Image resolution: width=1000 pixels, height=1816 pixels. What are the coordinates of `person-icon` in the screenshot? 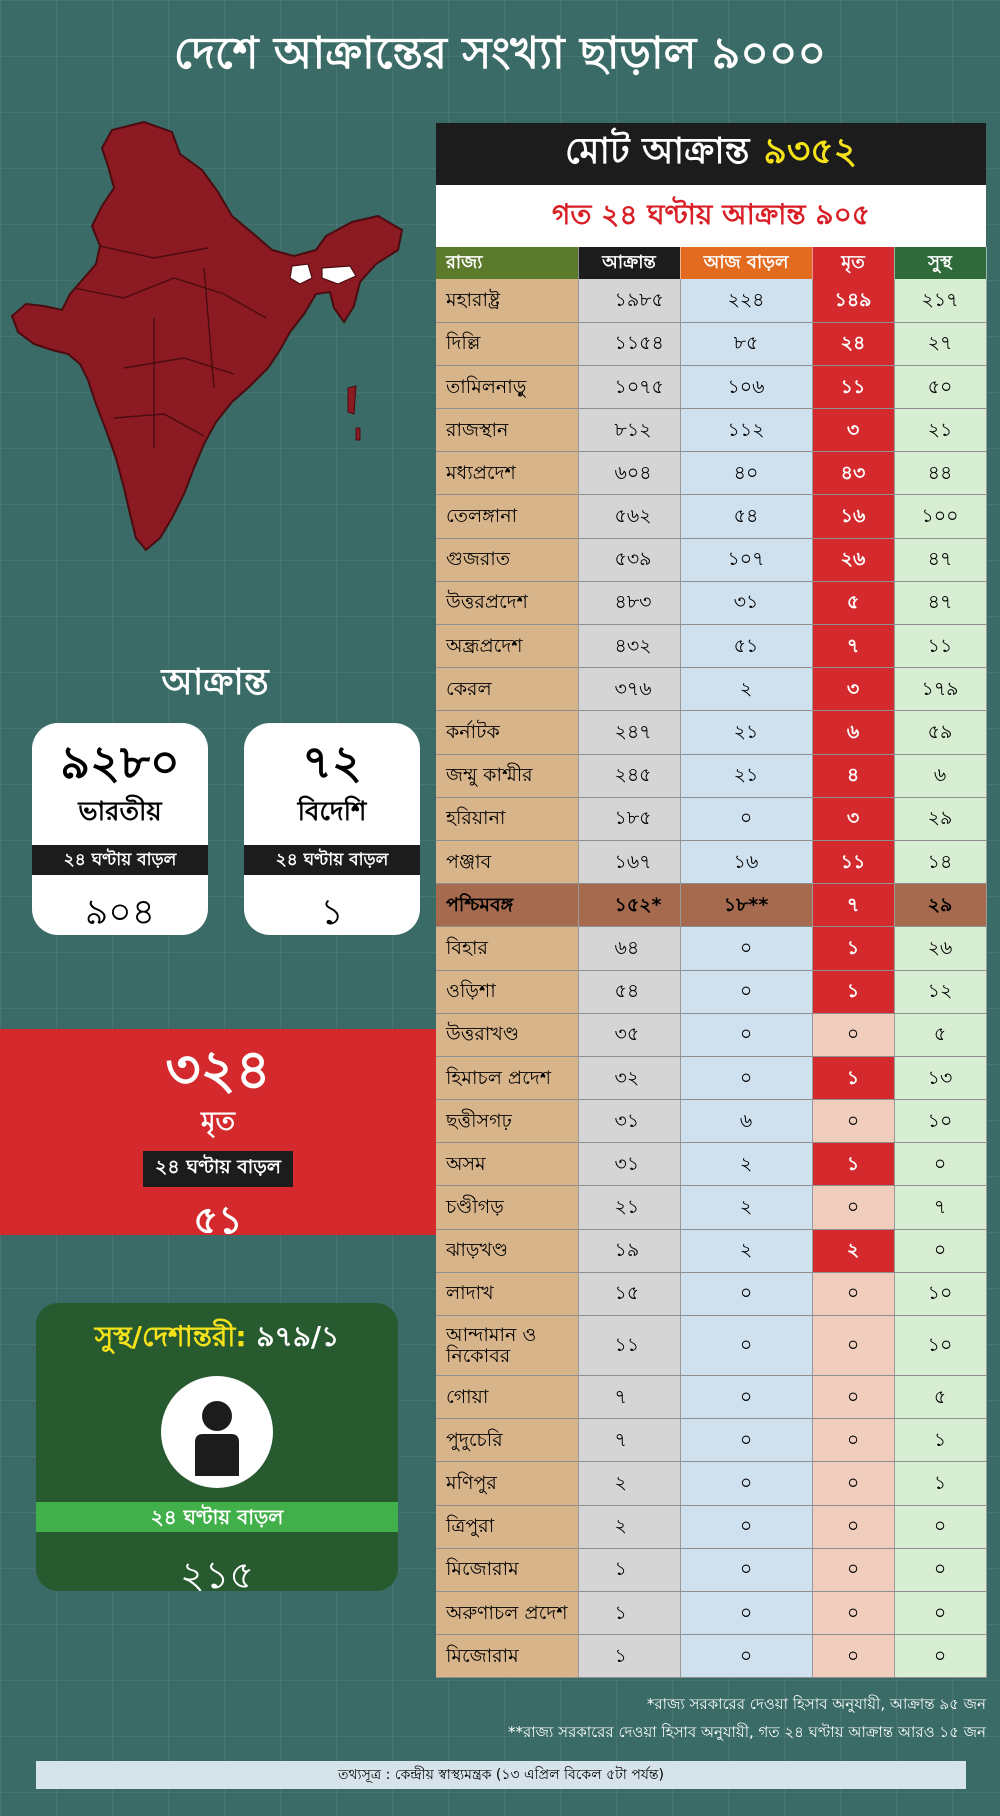 It's located at (217, 1432).